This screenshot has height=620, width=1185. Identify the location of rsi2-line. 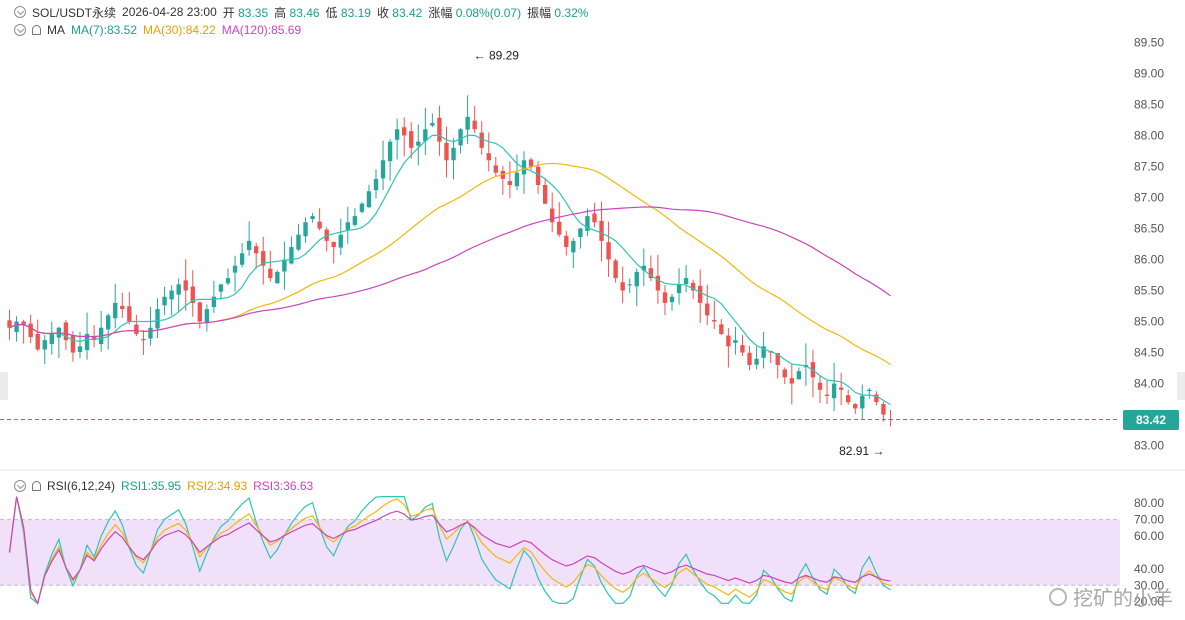
(449, 550).